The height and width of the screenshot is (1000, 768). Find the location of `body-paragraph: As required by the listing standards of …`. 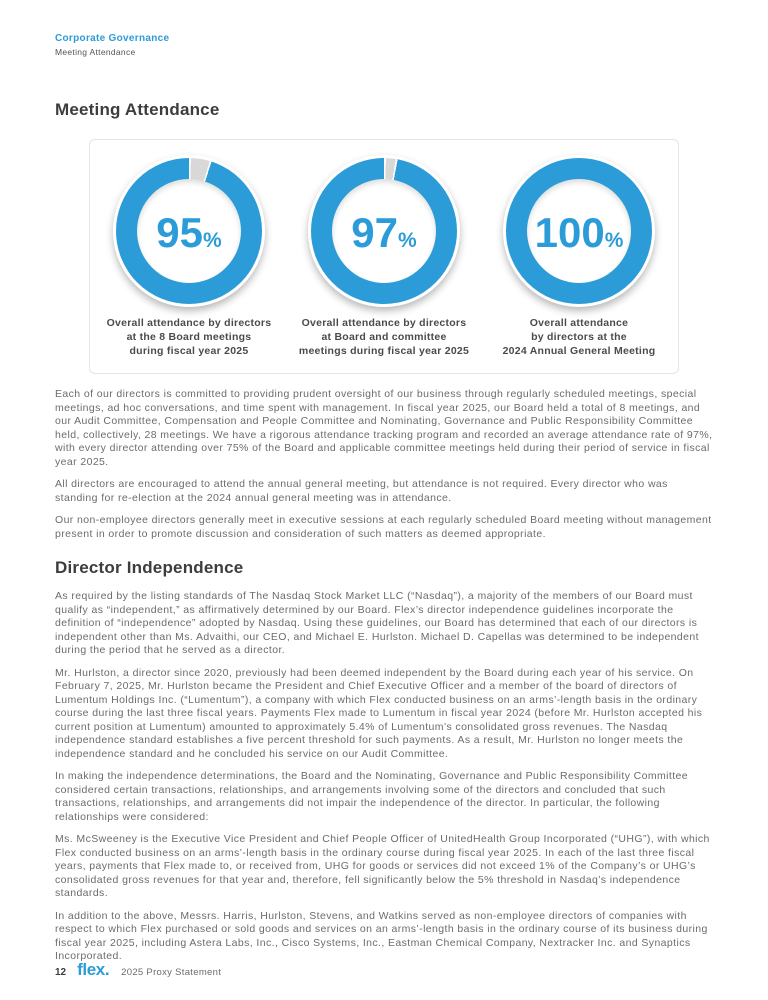

body-paragraph: As required by the listing standards of … is located at coordinates (377, 623).